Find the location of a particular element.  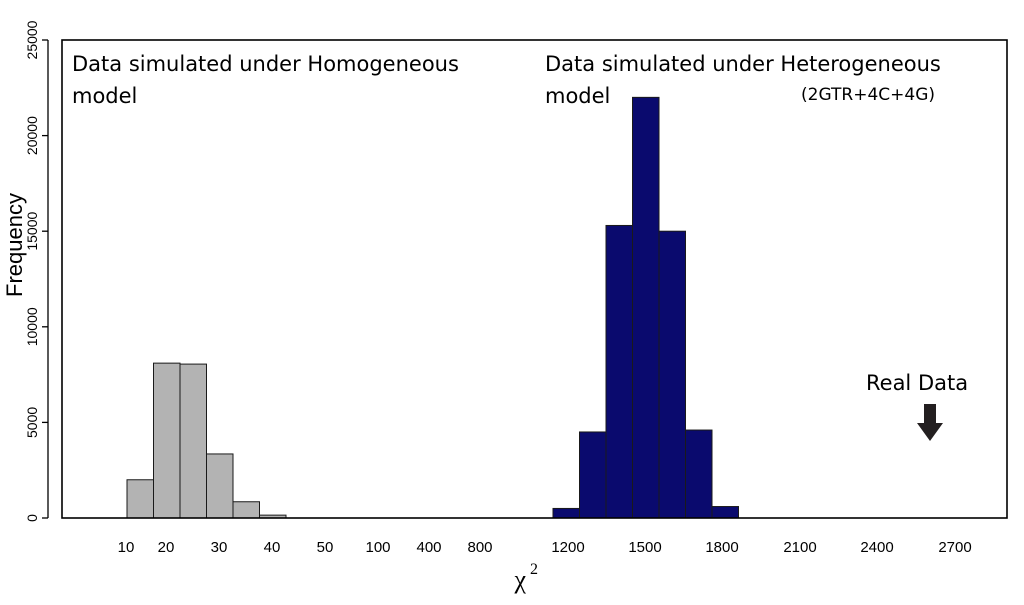

annotation-homogeneous-line1: Data simulated under Homogeneous is located at coordinates (265, 64).